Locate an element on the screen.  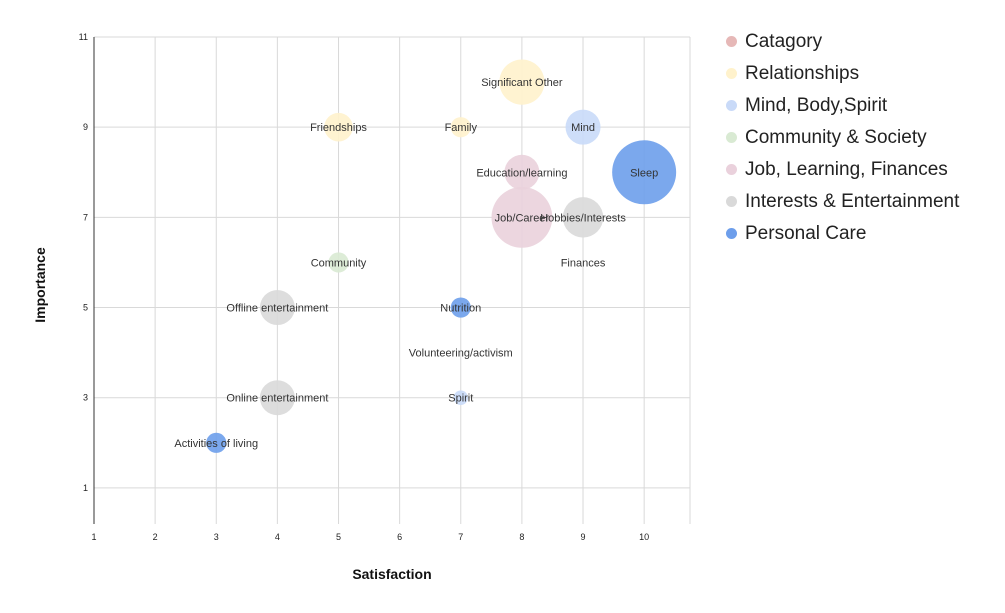
y-tick-label: 1 is located at coordinates (85, 488).